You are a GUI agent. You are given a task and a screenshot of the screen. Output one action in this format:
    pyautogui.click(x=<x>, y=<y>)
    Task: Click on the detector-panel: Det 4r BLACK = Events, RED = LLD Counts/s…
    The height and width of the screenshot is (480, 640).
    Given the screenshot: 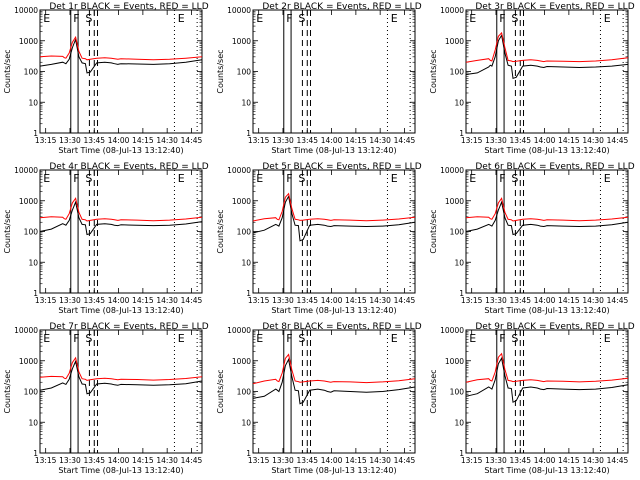 What is the action you would take?
    pyautogui.click(x=106, y=238)
    